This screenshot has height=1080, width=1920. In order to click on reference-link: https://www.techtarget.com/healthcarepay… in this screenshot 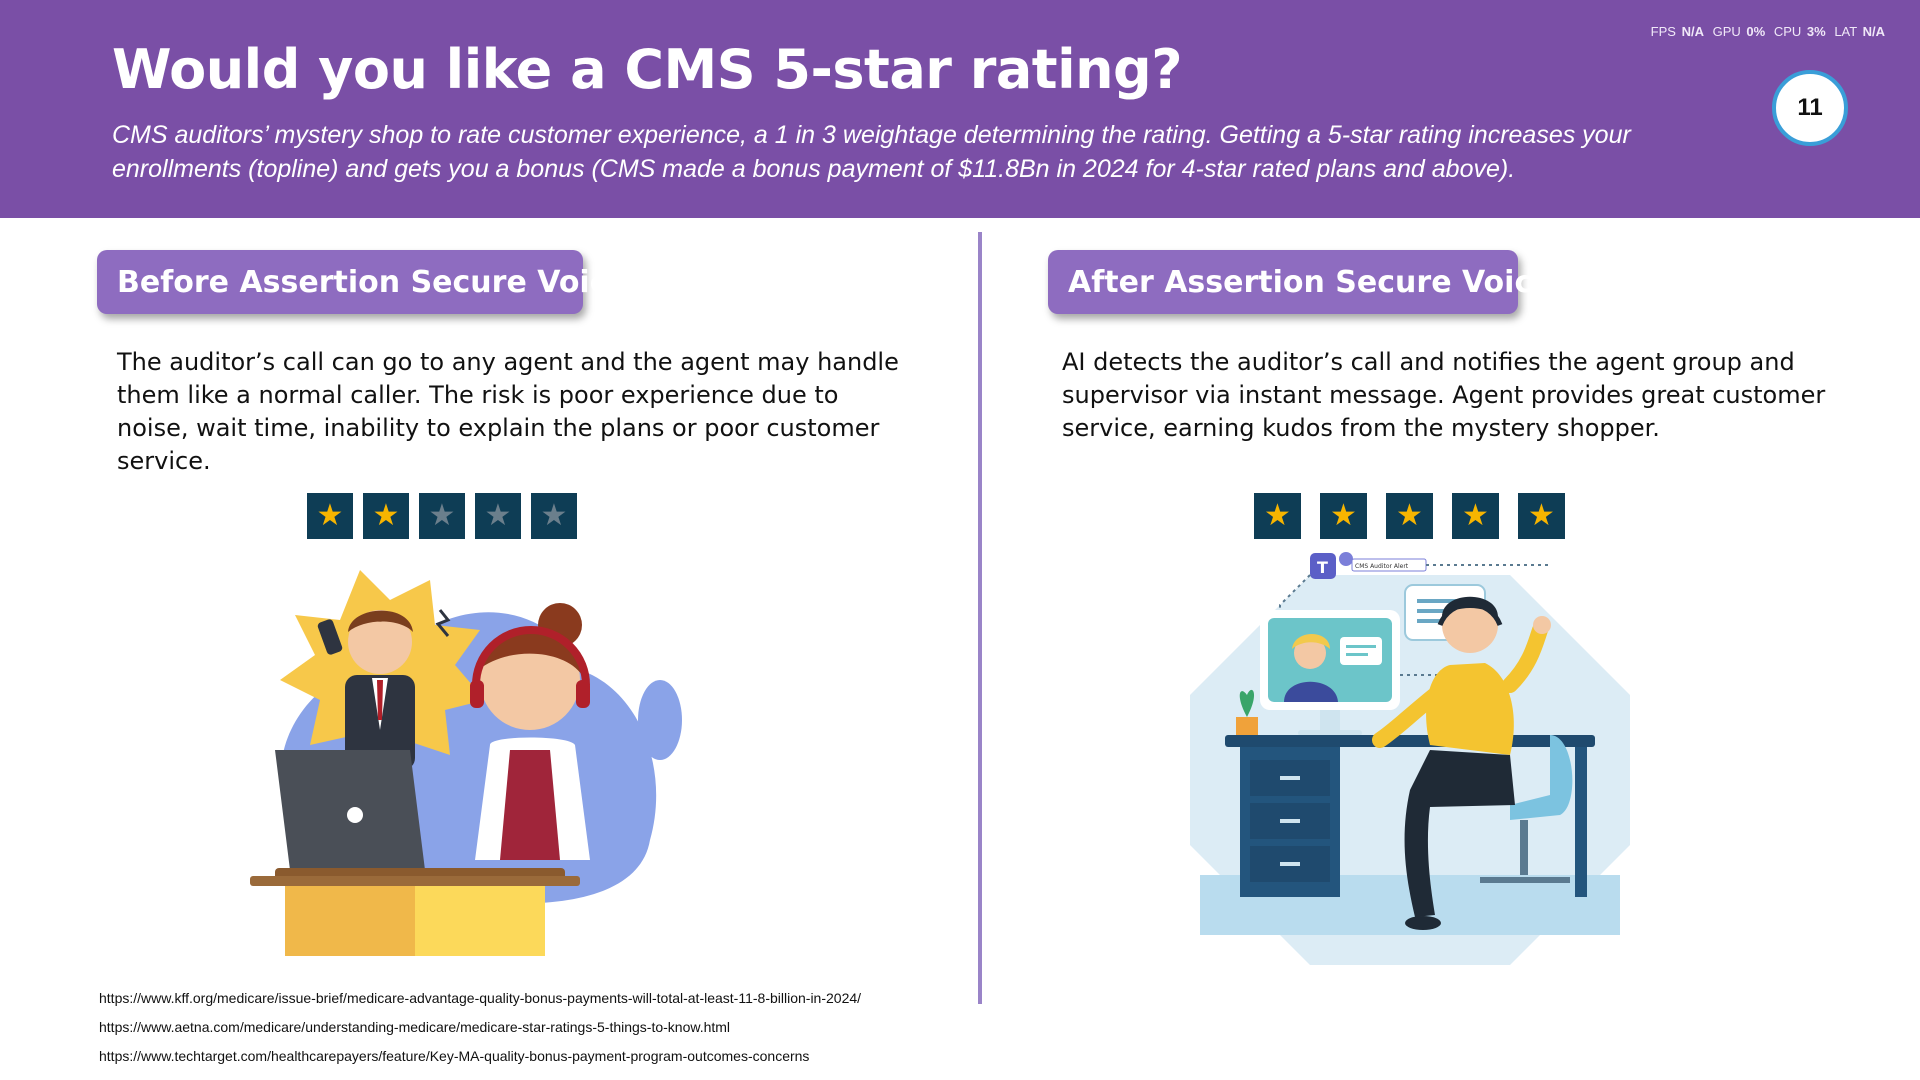, I will do `click(454, 1056)`.